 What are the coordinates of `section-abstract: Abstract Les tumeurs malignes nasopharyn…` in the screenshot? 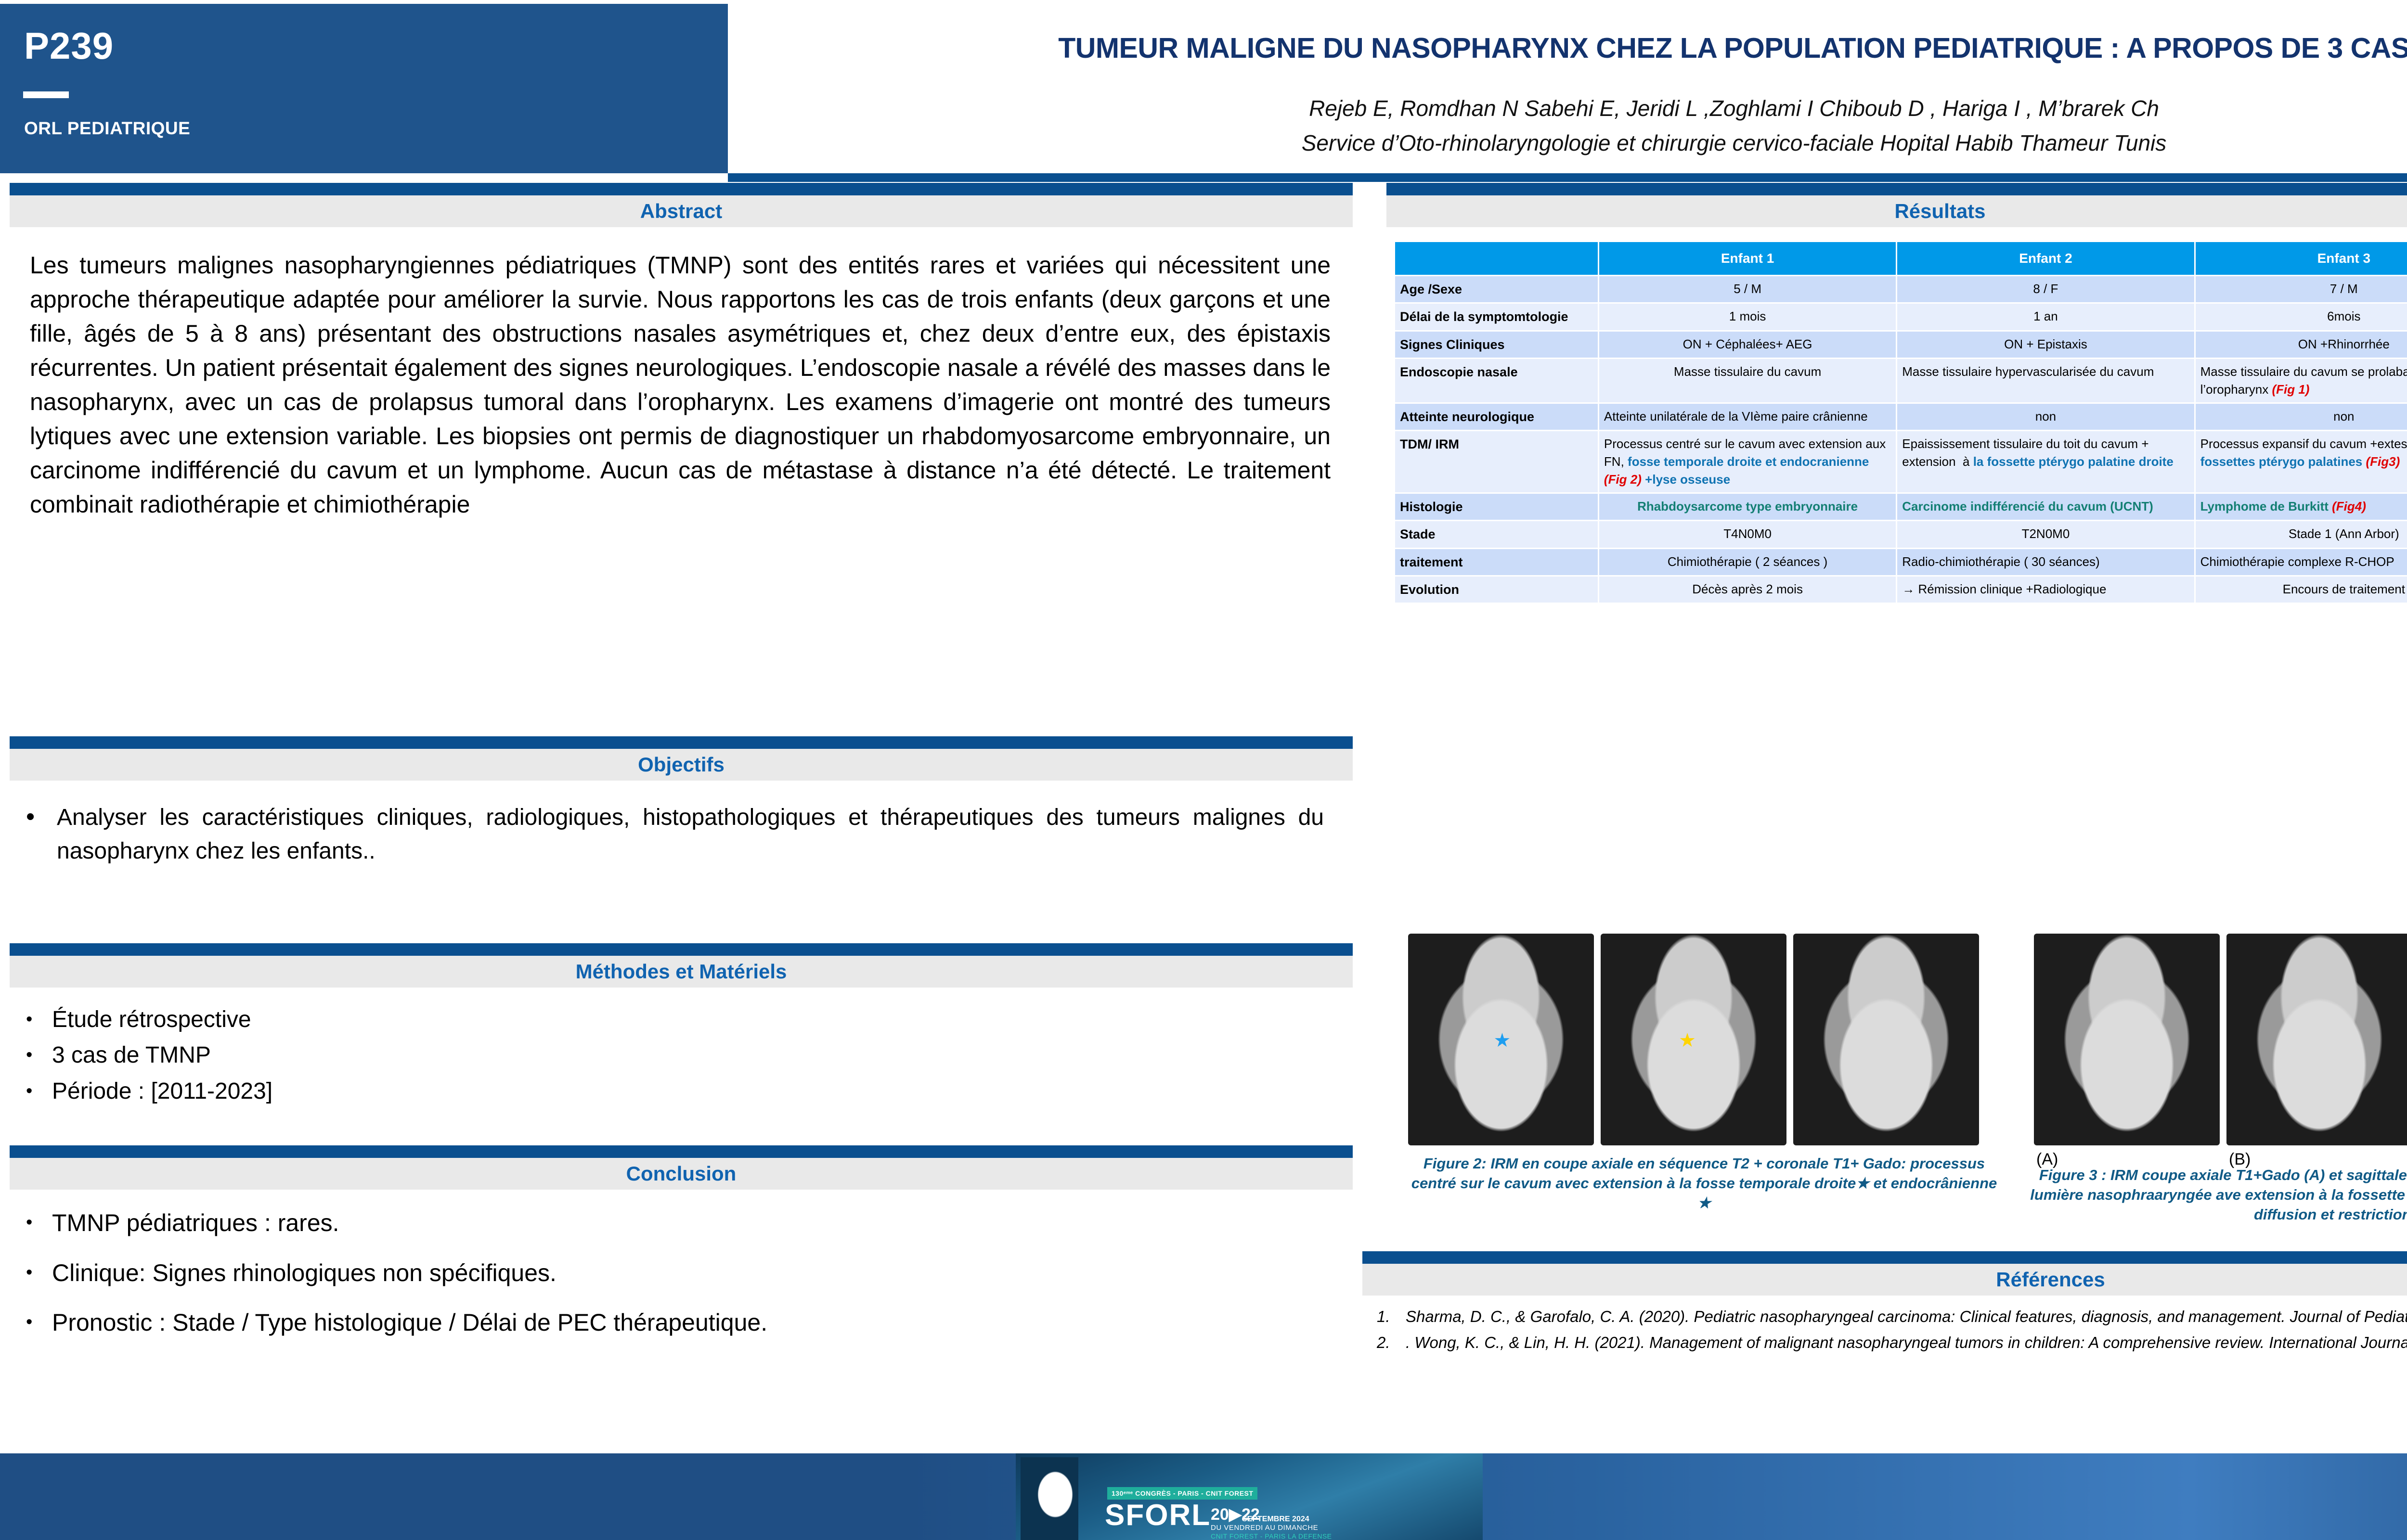 It's located at (681, 357).